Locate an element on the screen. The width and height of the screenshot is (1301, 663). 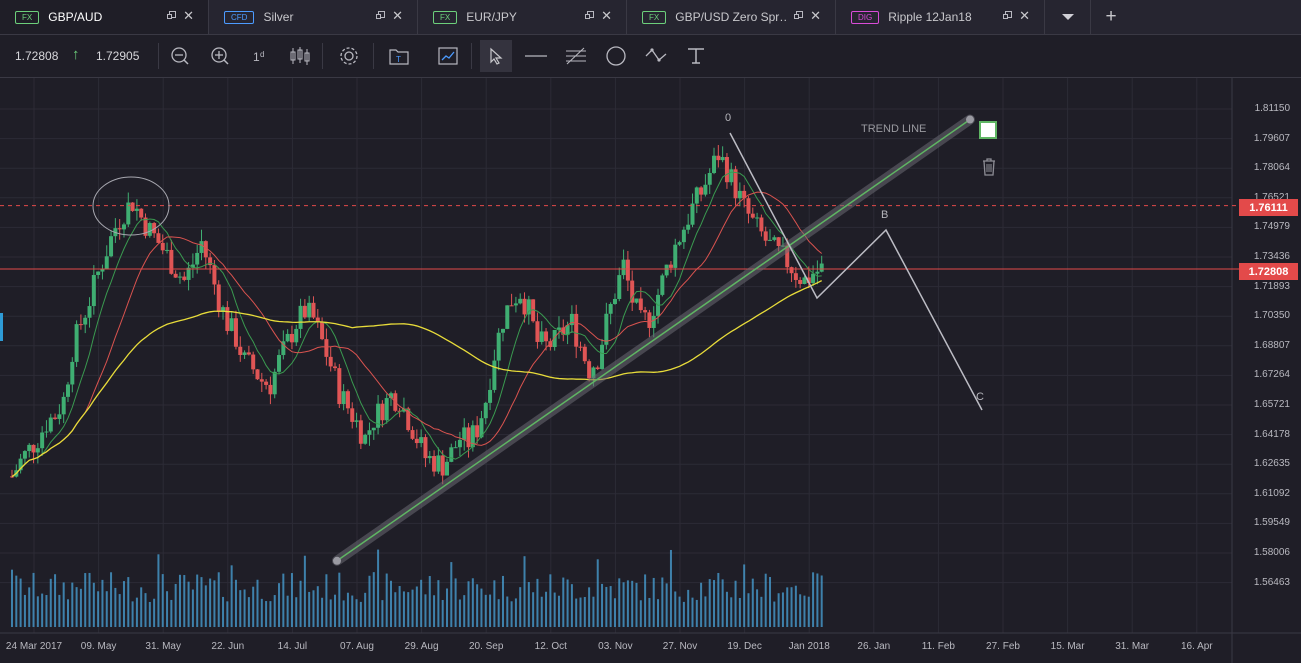
trend-line-color-swatch is located at coordinates (988, 130).